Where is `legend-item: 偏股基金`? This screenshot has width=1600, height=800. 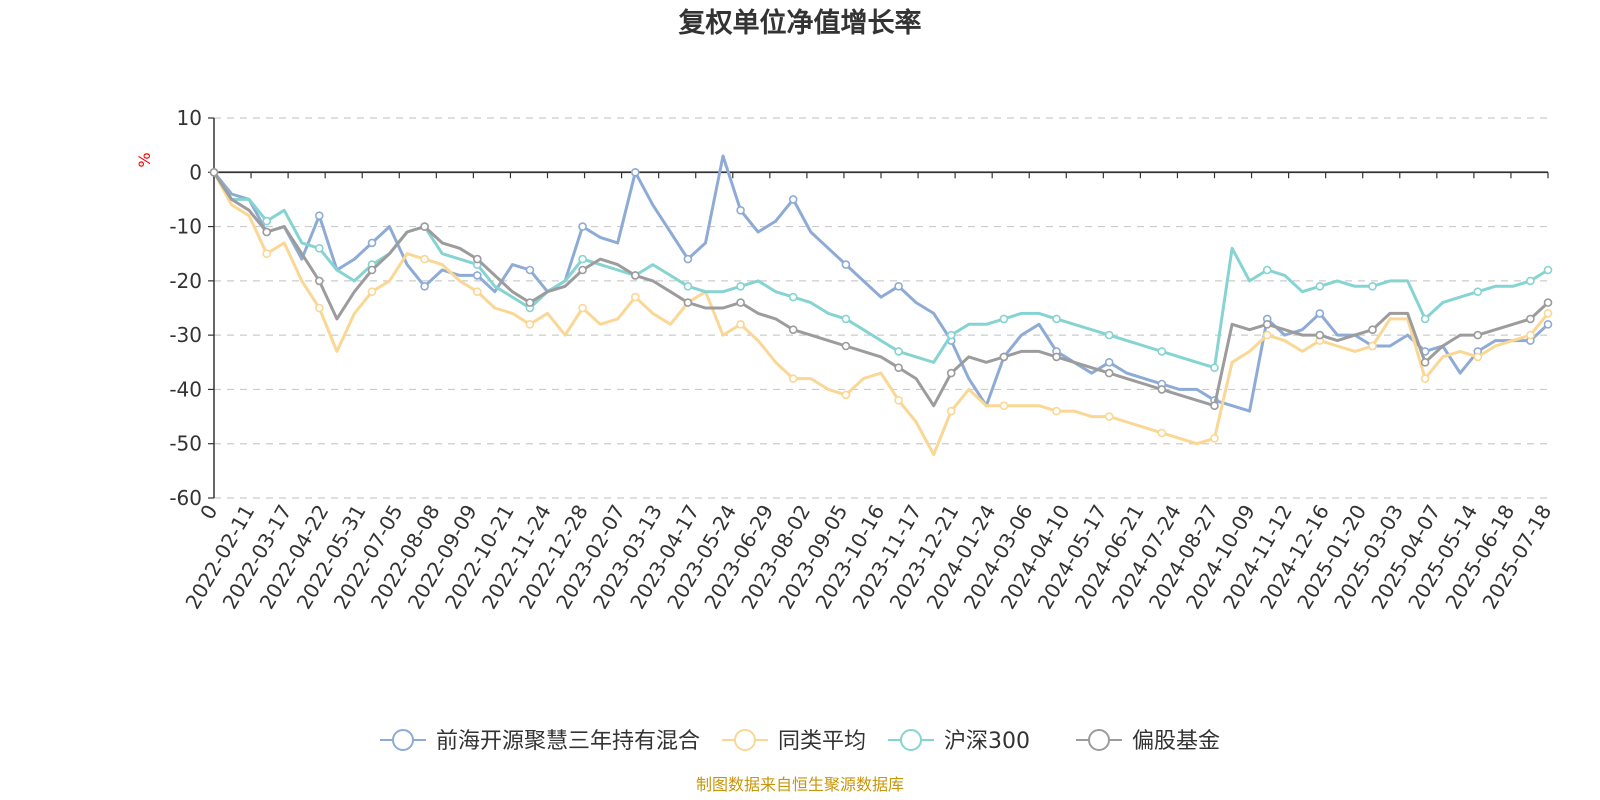 legend-item: 偏股基金 is located at coordinates (1148, 741).